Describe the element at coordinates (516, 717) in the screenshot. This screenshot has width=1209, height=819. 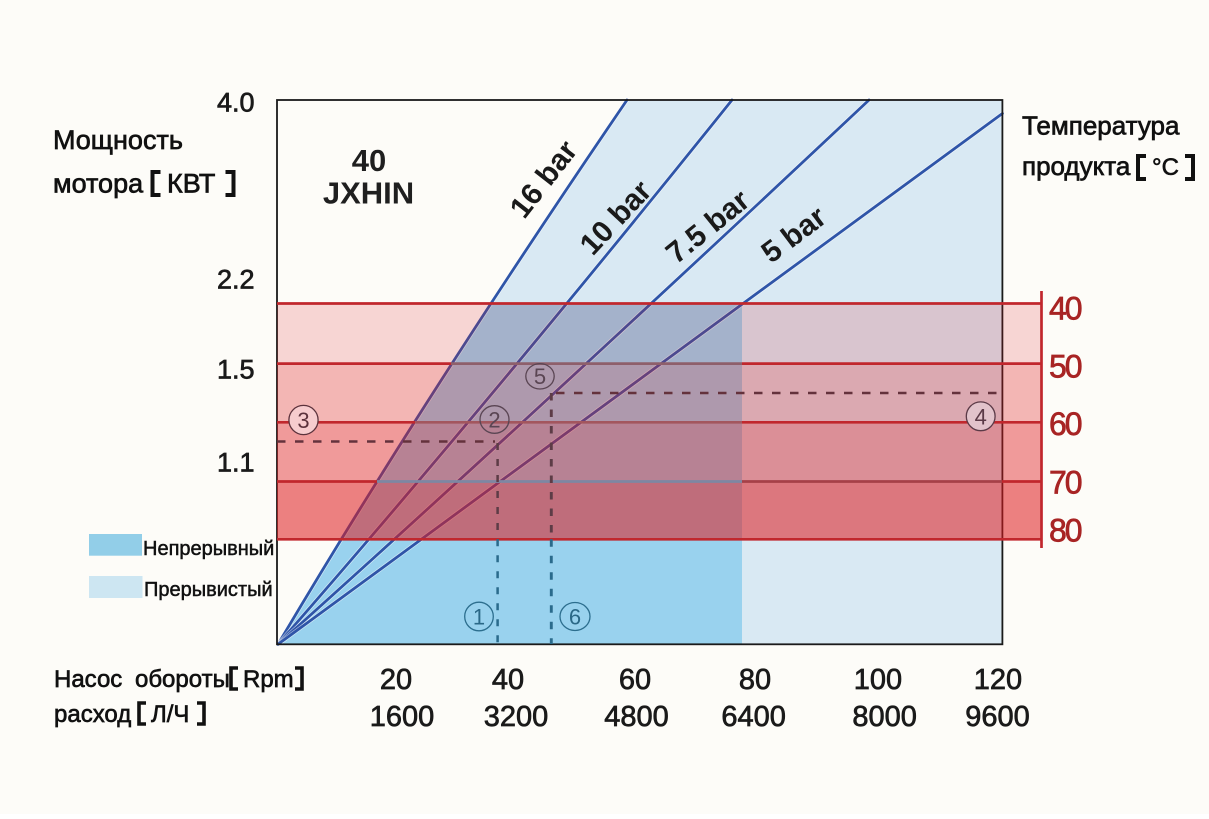
I see `svg-text: 3200` at that location.